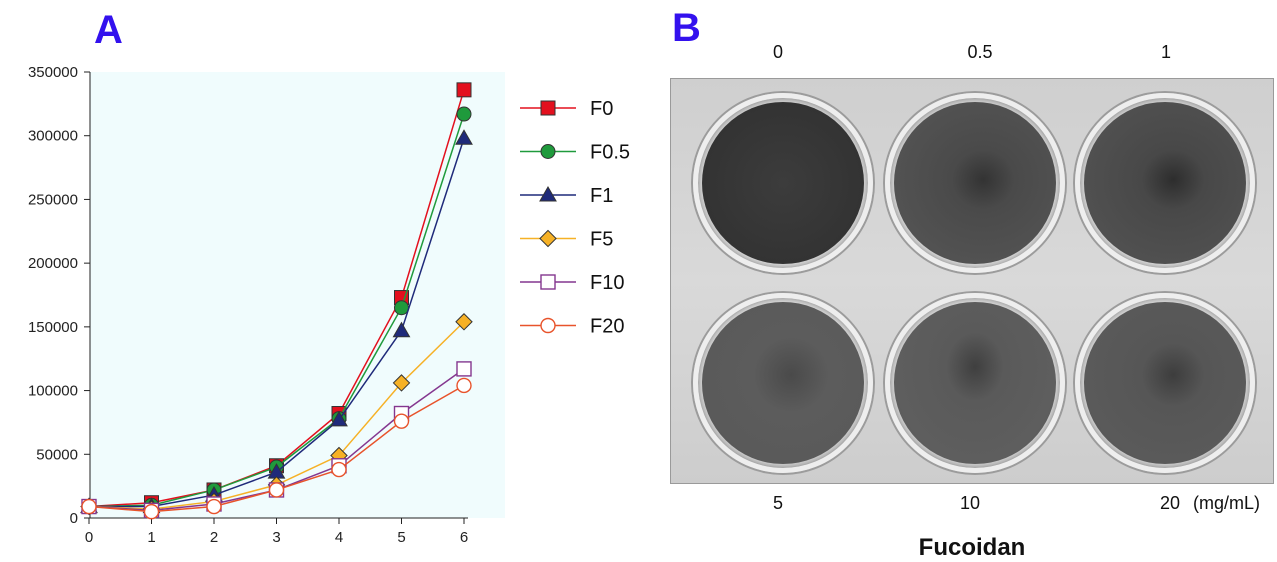 The height and width of the screenshot is (562, 1277). What do you see at coordinates (548, 238) in the screenshot?
I see `legend-marker-f5` at bounding box center [548, 238].